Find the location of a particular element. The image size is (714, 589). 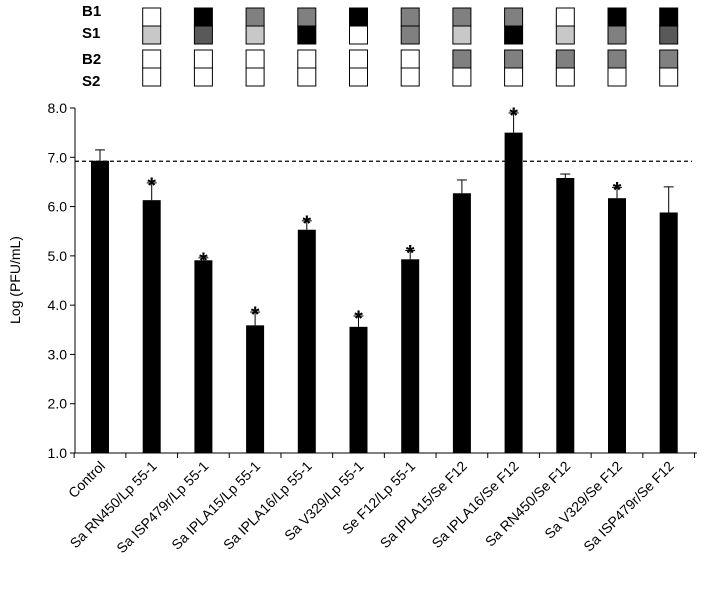

y-tick-label: 7.0 is located at coordinates (58, 157).